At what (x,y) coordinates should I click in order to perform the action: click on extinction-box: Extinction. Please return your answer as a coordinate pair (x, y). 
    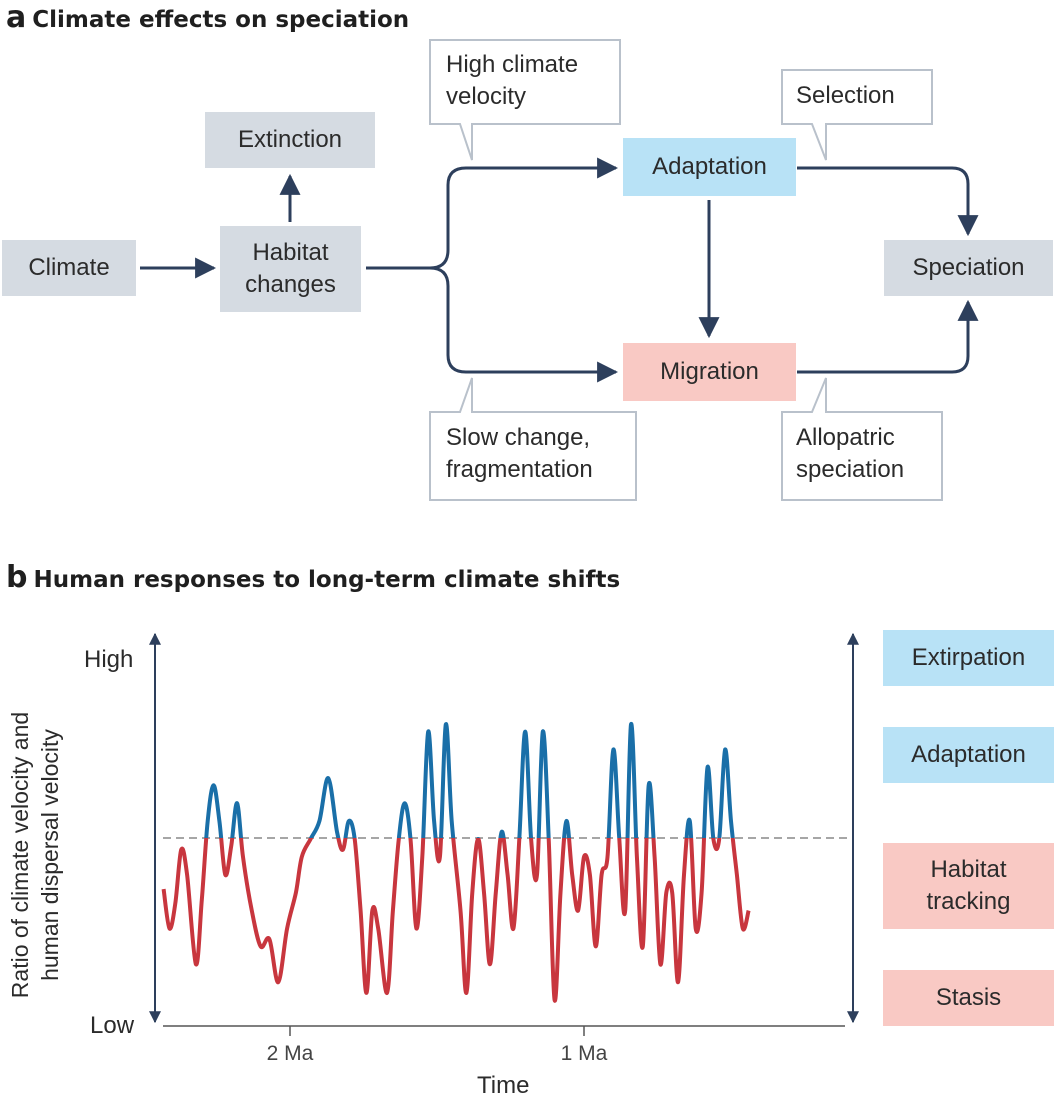
    Looking at the image, I should click on (290, 140).